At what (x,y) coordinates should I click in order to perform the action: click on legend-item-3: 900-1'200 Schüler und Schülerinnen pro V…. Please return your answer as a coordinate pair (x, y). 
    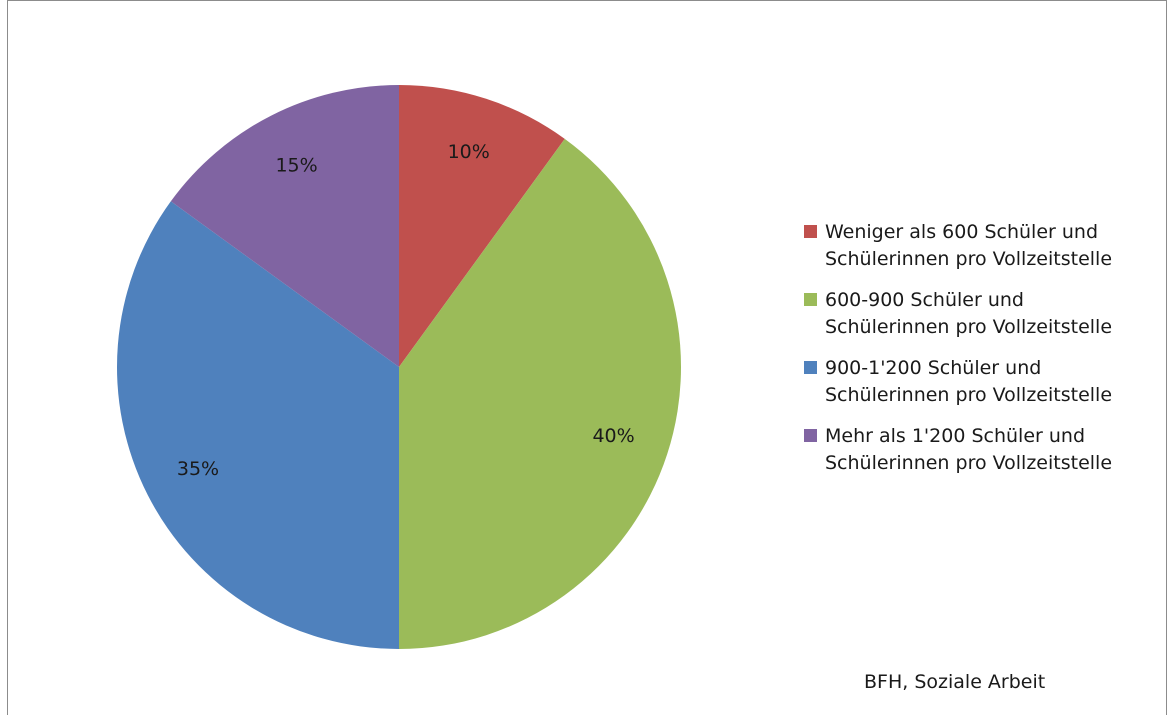
    Looking at the image, I should click on (984, 382).